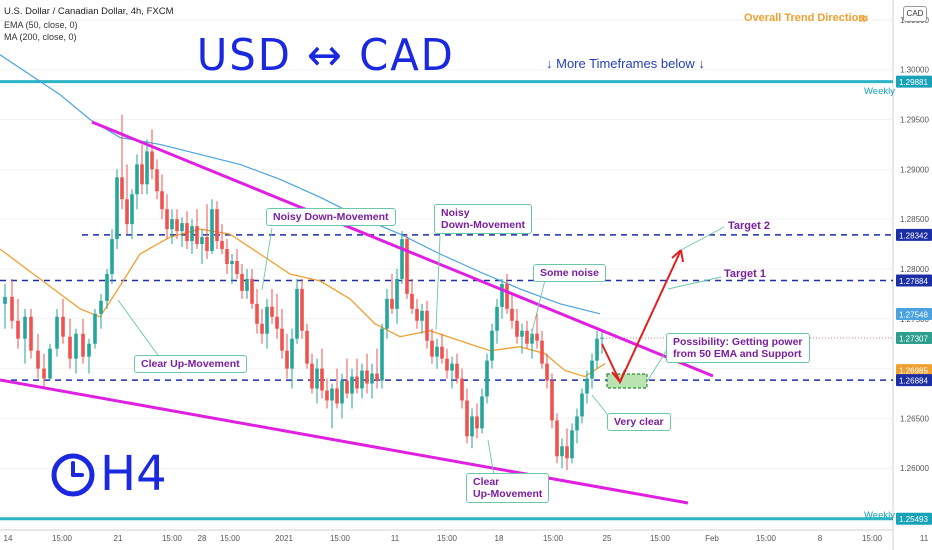  I want to click on annotation-clear-up-2: Clear Up-Movement, so click(508, 488).